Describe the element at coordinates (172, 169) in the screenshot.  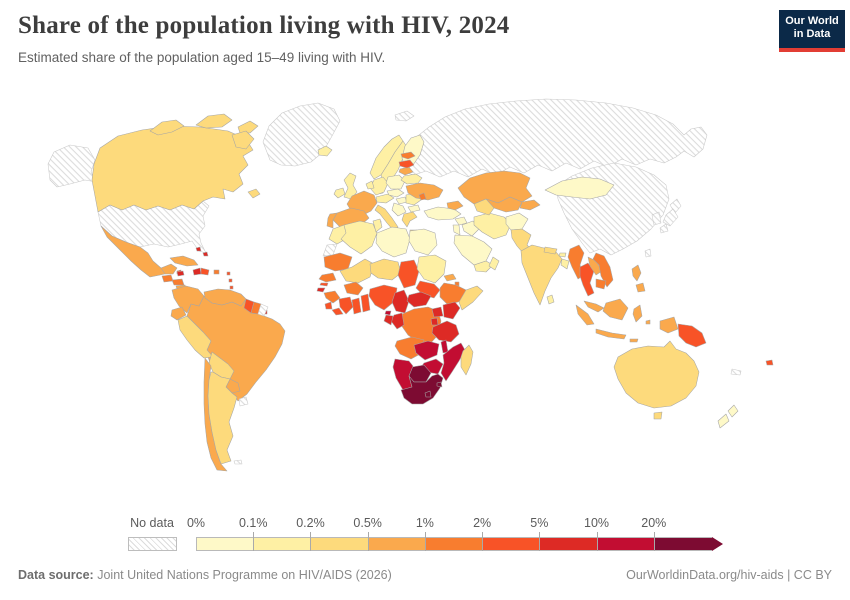
I see `country-canada` at that location.